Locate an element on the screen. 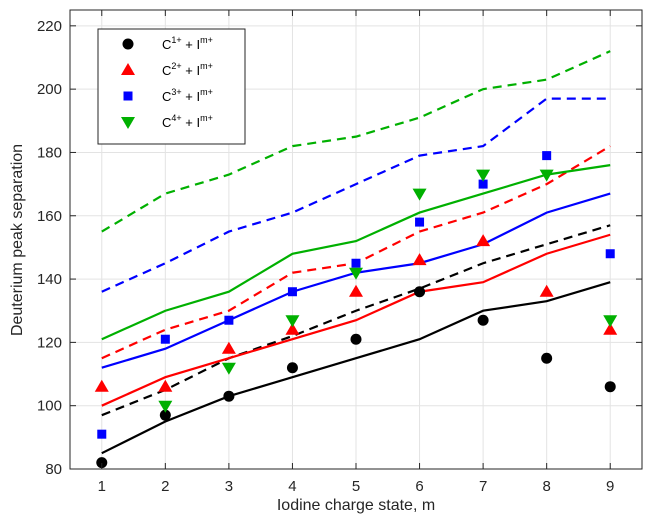 This screenshot has width=647, height=526. y-tick-label: 120 is located at coordinates (49, 342).